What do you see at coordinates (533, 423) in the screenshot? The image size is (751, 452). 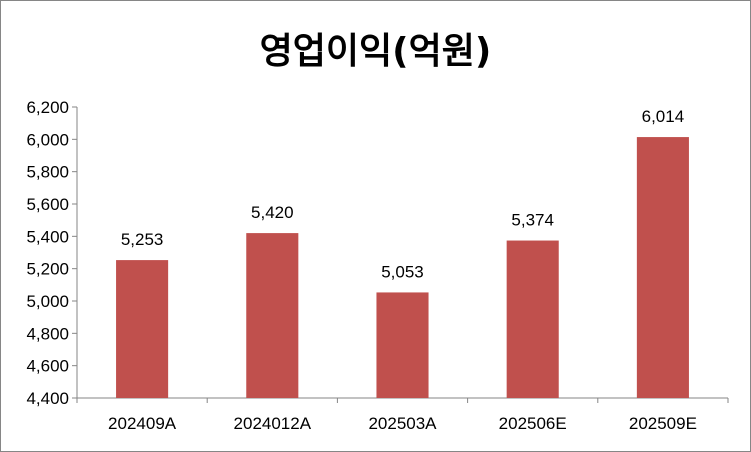 I see `x-tick-label: 202506E` at bounding box center [533, 423].